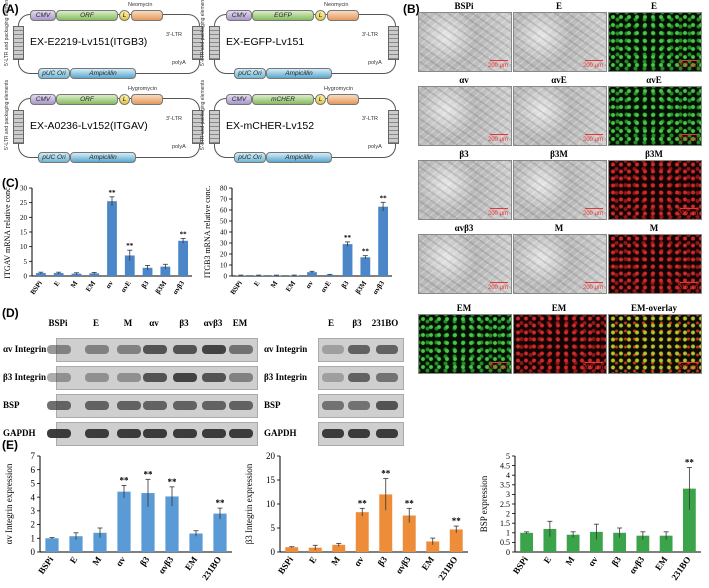 The height and width of the screenshot is (588, 709). I want to click on lane-label: αvβ3, so click(213, 323).